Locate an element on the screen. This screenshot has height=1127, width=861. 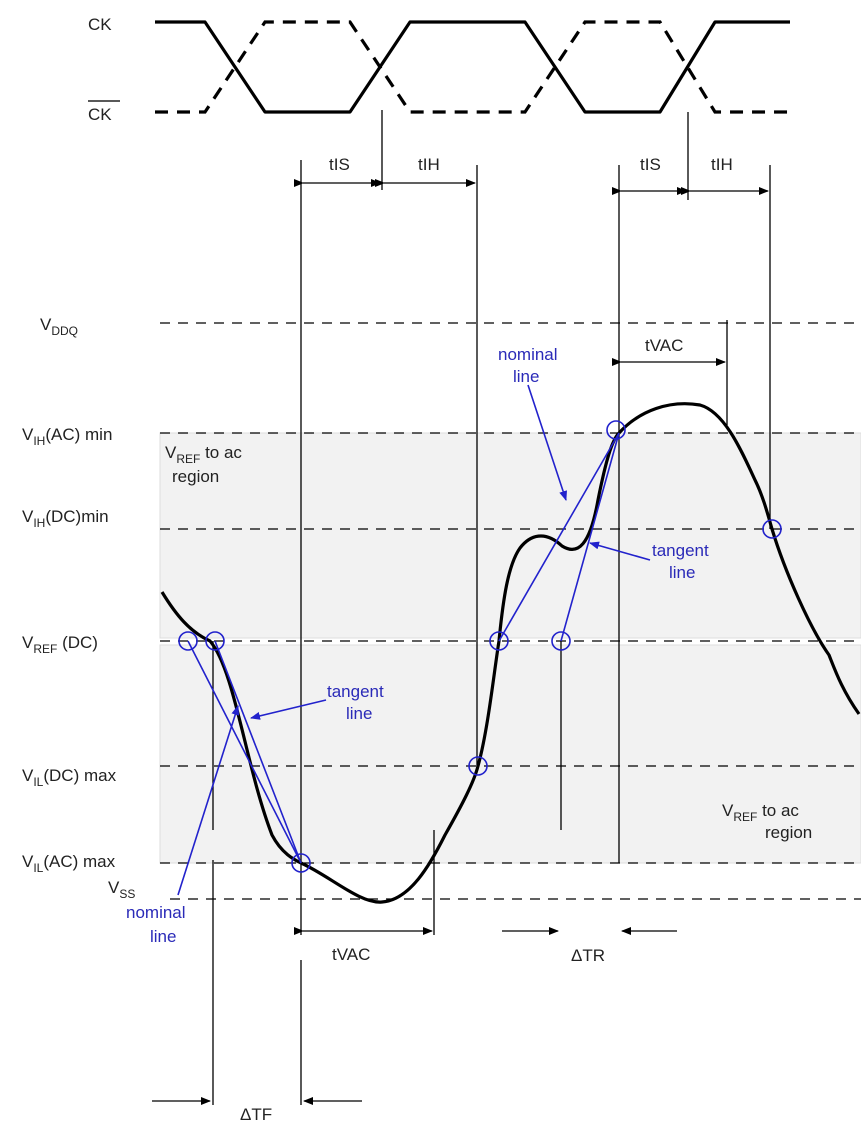
nominal-line-rise is located at coordinates (559, 537).